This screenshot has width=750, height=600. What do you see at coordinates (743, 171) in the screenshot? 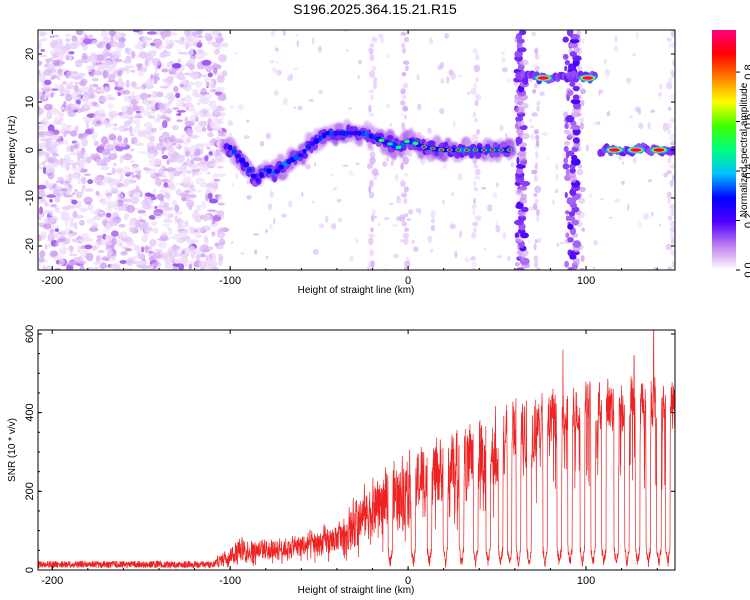
I see `colorbar-ticks: 0.0 0.2 0.4 0.6 0.8` at bounding box center [743, 171].